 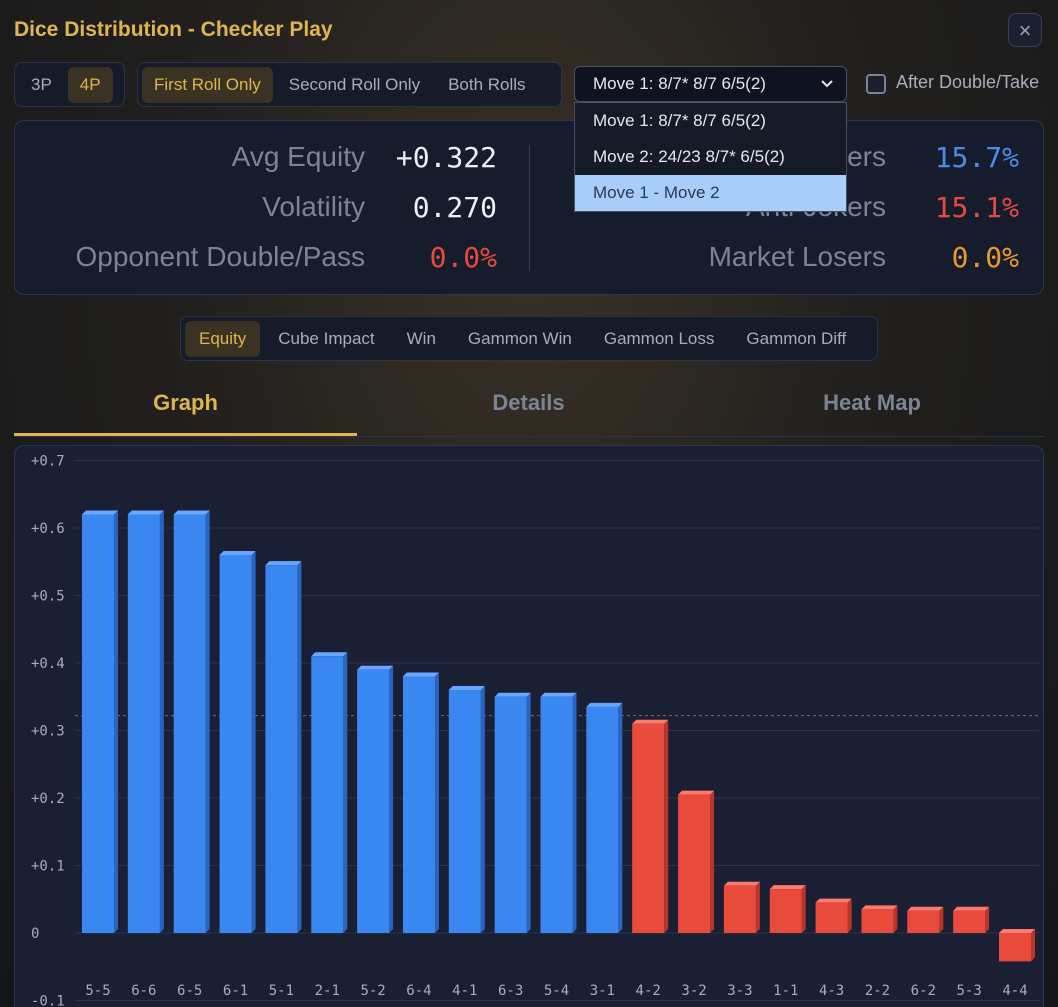 What do you see at coordinates (454, 207) in the screenshot?
I see `volatility-value: 0.270` at bounding box center [454, 207].